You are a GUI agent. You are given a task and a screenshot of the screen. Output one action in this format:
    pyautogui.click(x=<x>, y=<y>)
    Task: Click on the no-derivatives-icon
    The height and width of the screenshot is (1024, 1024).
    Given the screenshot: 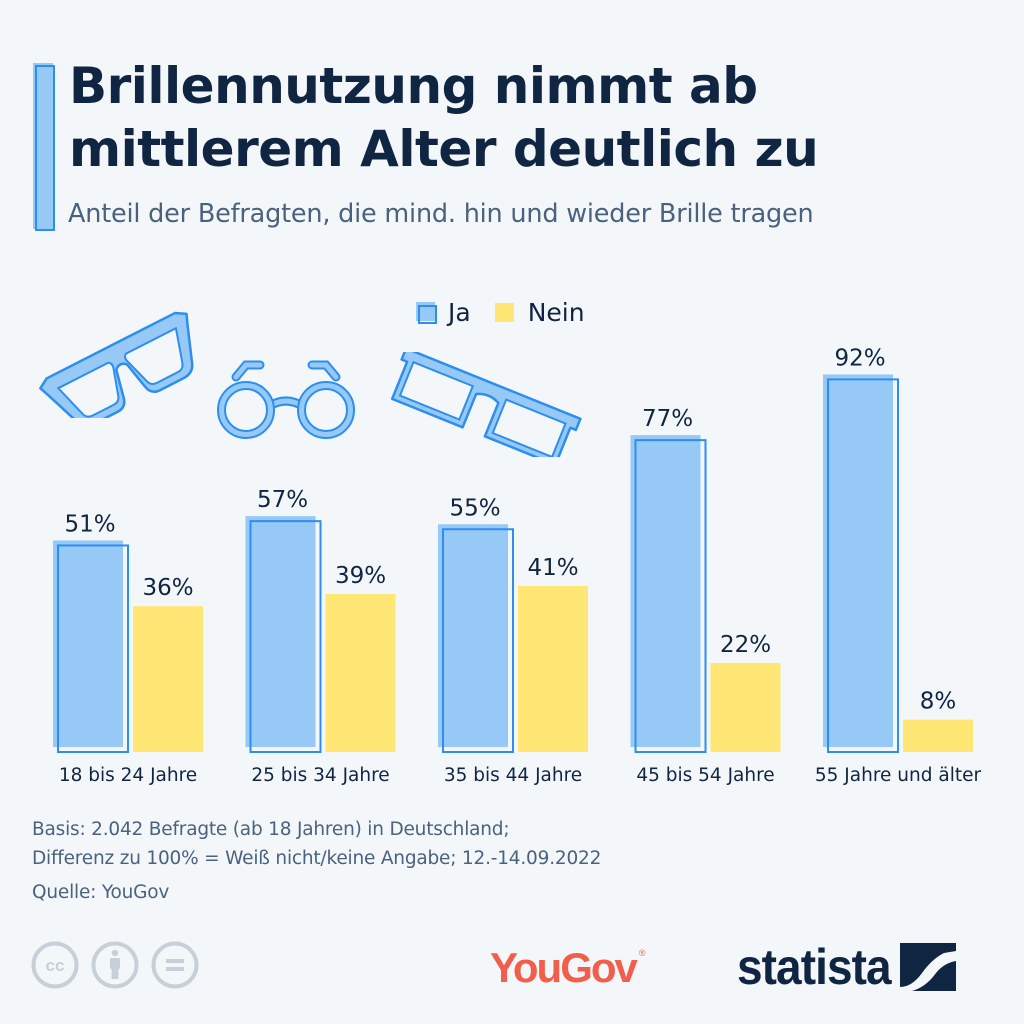 What is the action you would take?
    pyautogui.click(x=175, y=965)
    